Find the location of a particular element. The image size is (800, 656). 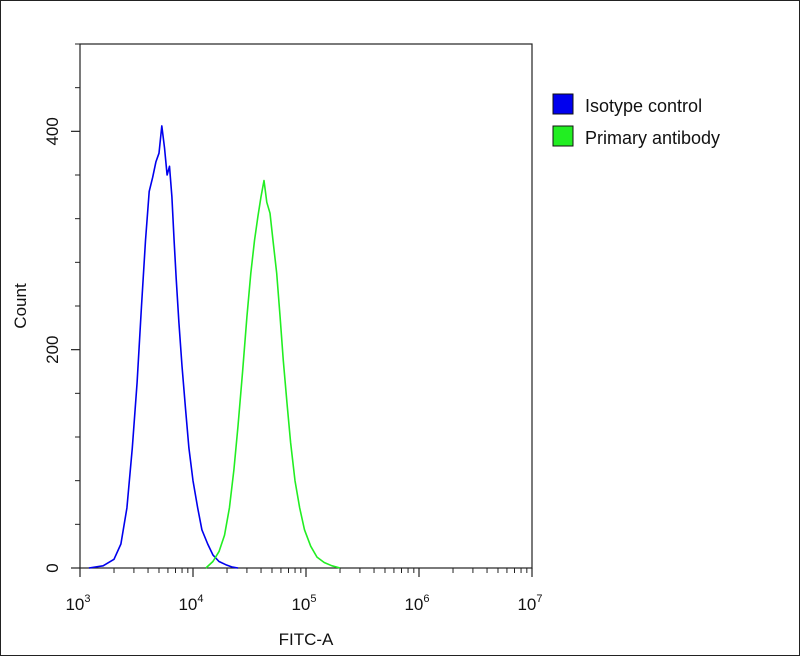

x-tick-exponent: 3 is located at coordinates (87, 599).